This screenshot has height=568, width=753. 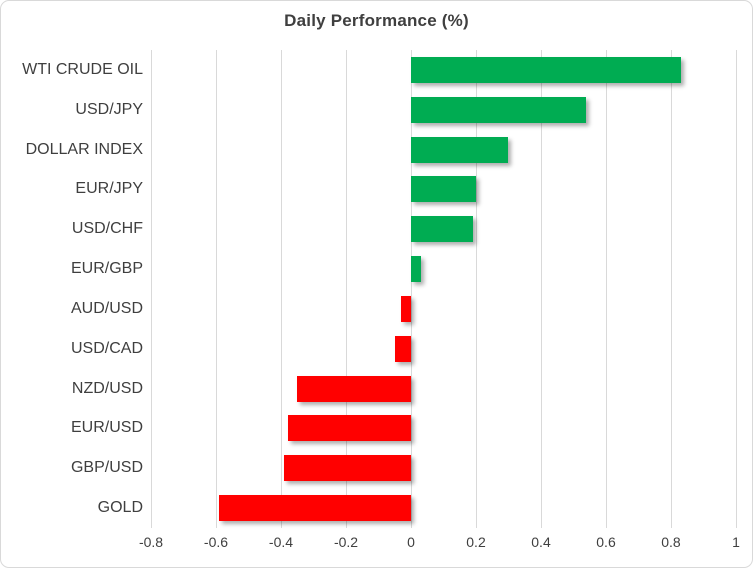 What do you see at coordinates (106, 468) in the screenshot?
I see `category-label: GBP/USD` at bounding box center [106, 468].